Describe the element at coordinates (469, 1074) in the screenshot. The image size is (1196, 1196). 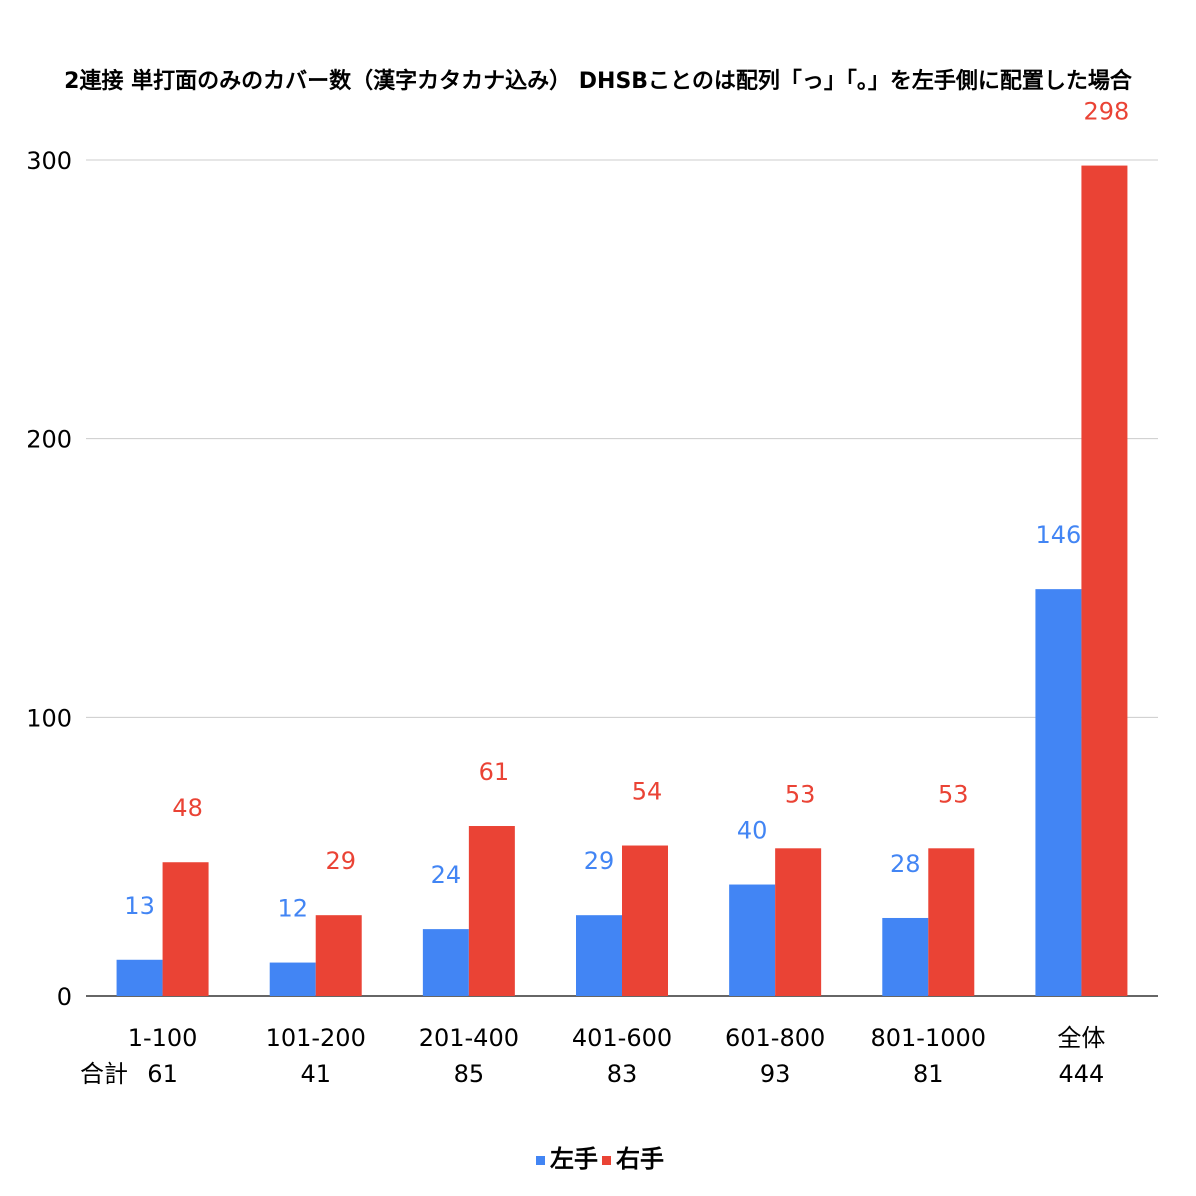
I see `total-value: 85` at that location.